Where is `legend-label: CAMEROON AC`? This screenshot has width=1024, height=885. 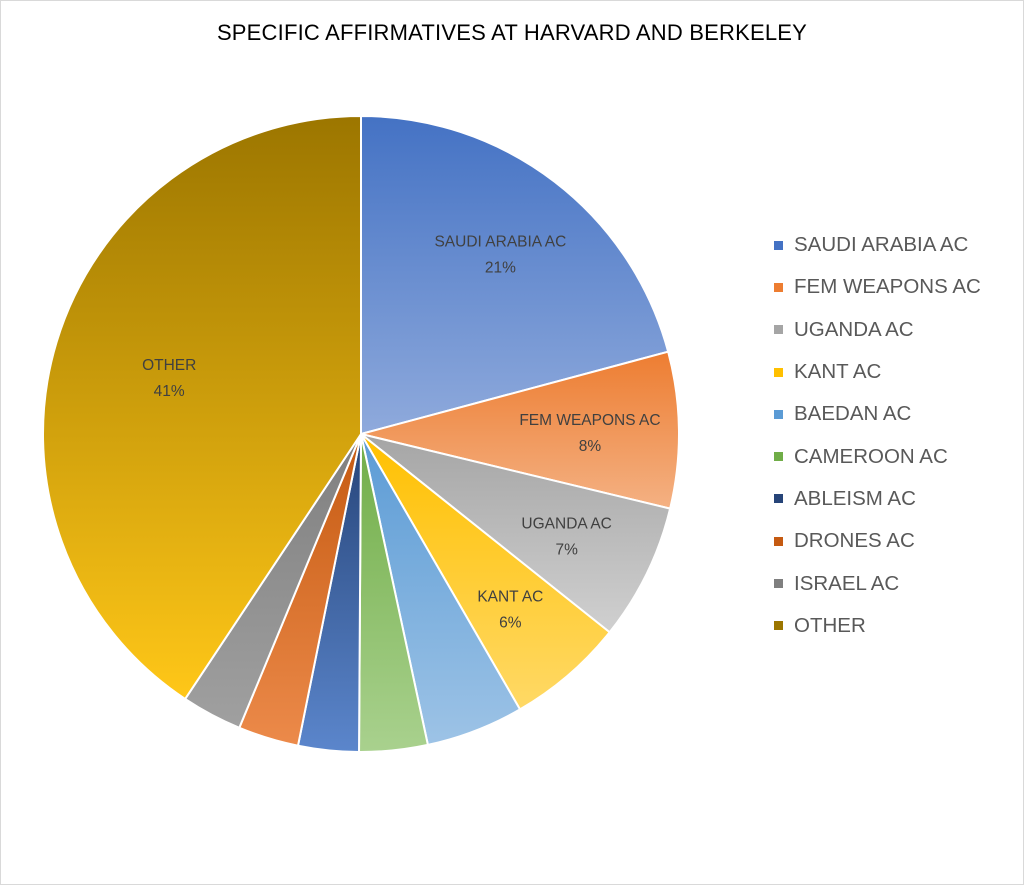
legend-label: CAMEROON AC is located at coordinates (871, 456).